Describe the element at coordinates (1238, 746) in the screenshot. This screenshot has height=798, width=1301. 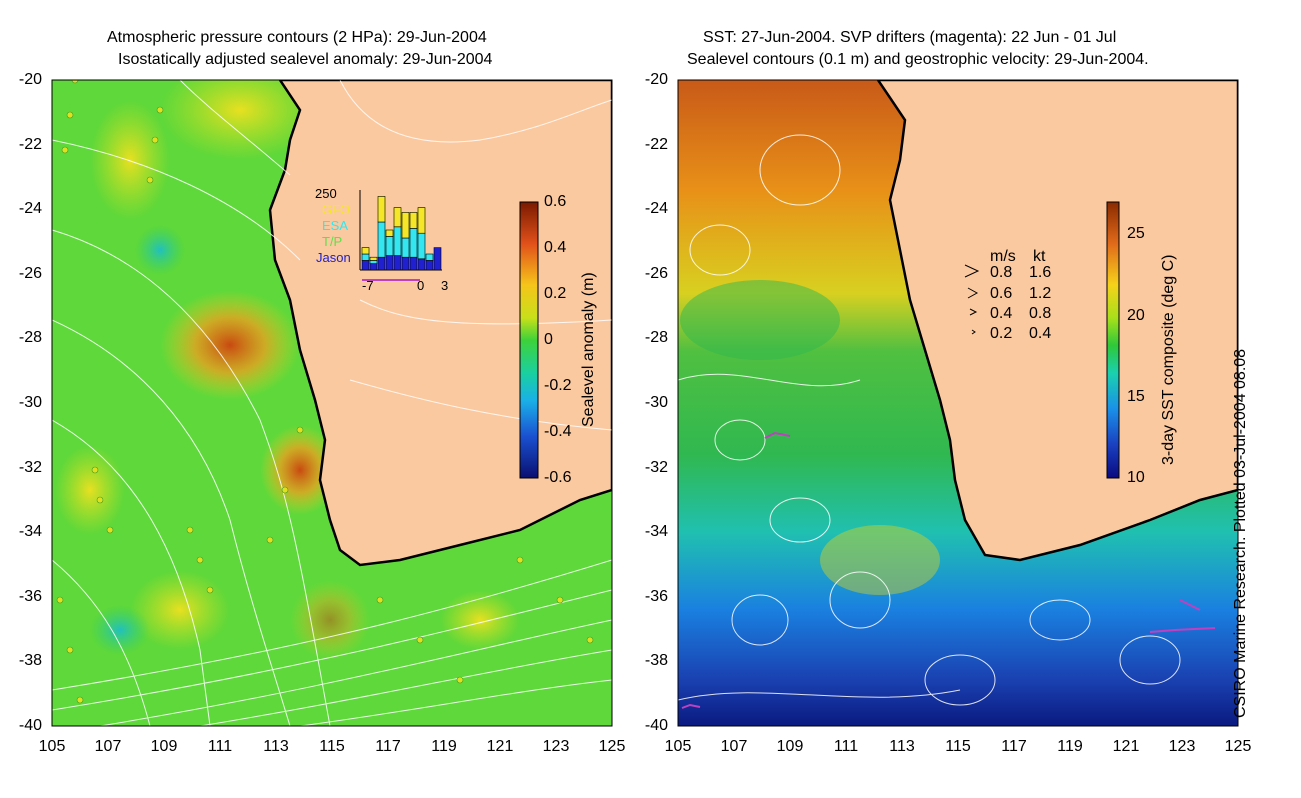
I see `right-x-tick: 125` at that location.